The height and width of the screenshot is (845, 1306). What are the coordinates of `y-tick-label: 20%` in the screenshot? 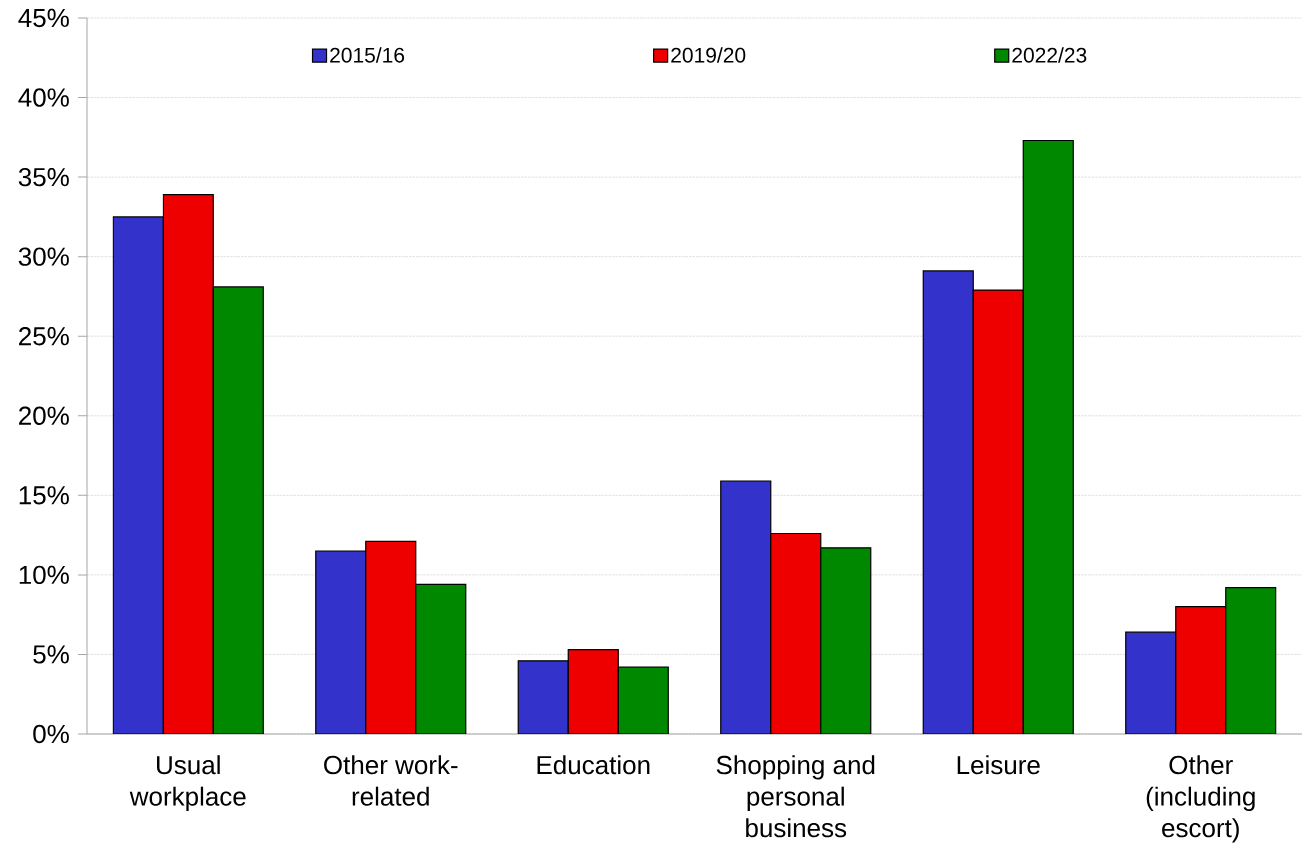 It's located at (44, 415).